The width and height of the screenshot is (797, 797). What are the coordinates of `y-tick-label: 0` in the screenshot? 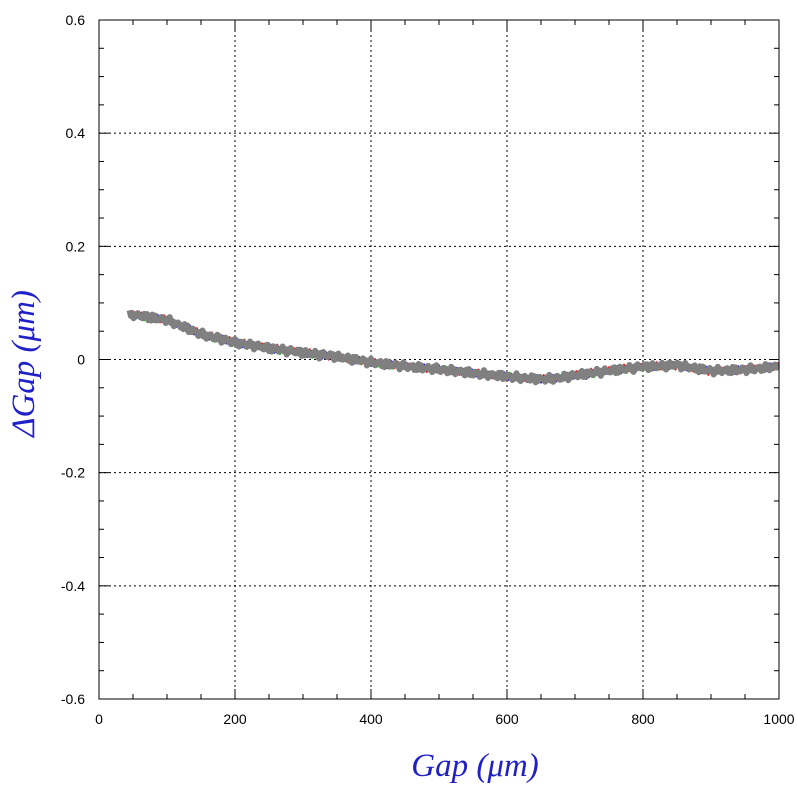 It's located at (81, 360).